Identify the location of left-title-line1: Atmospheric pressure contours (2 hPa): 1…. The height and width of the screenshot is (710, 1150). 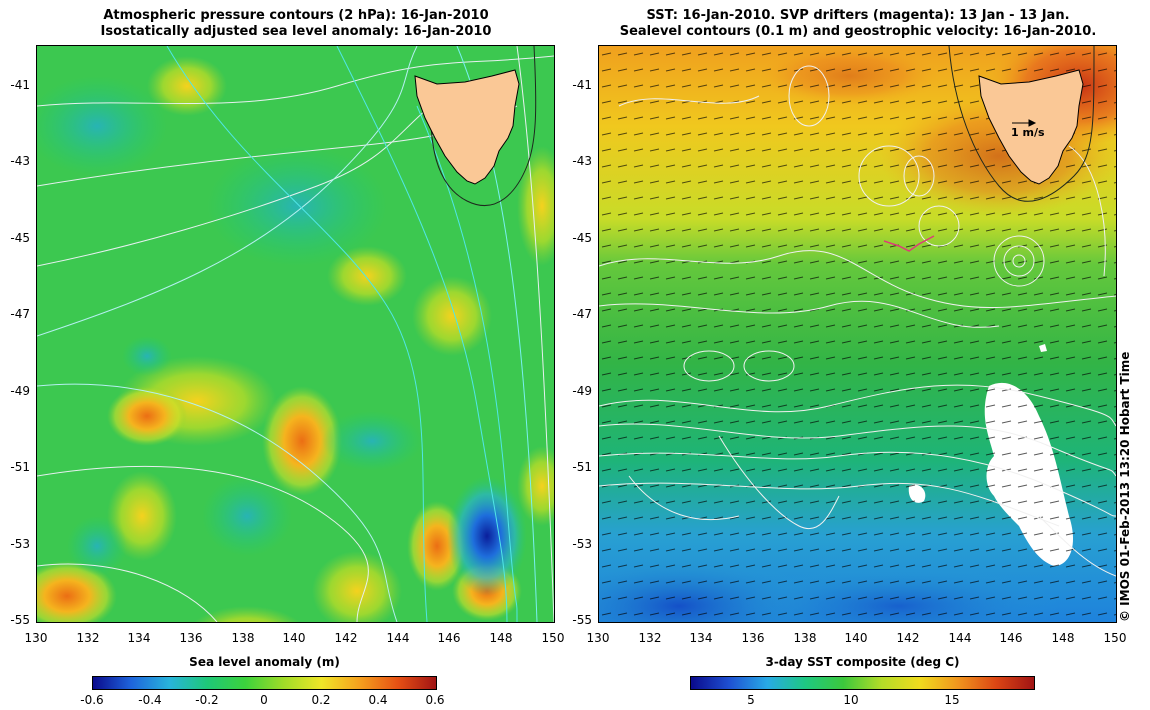
(296, 15).